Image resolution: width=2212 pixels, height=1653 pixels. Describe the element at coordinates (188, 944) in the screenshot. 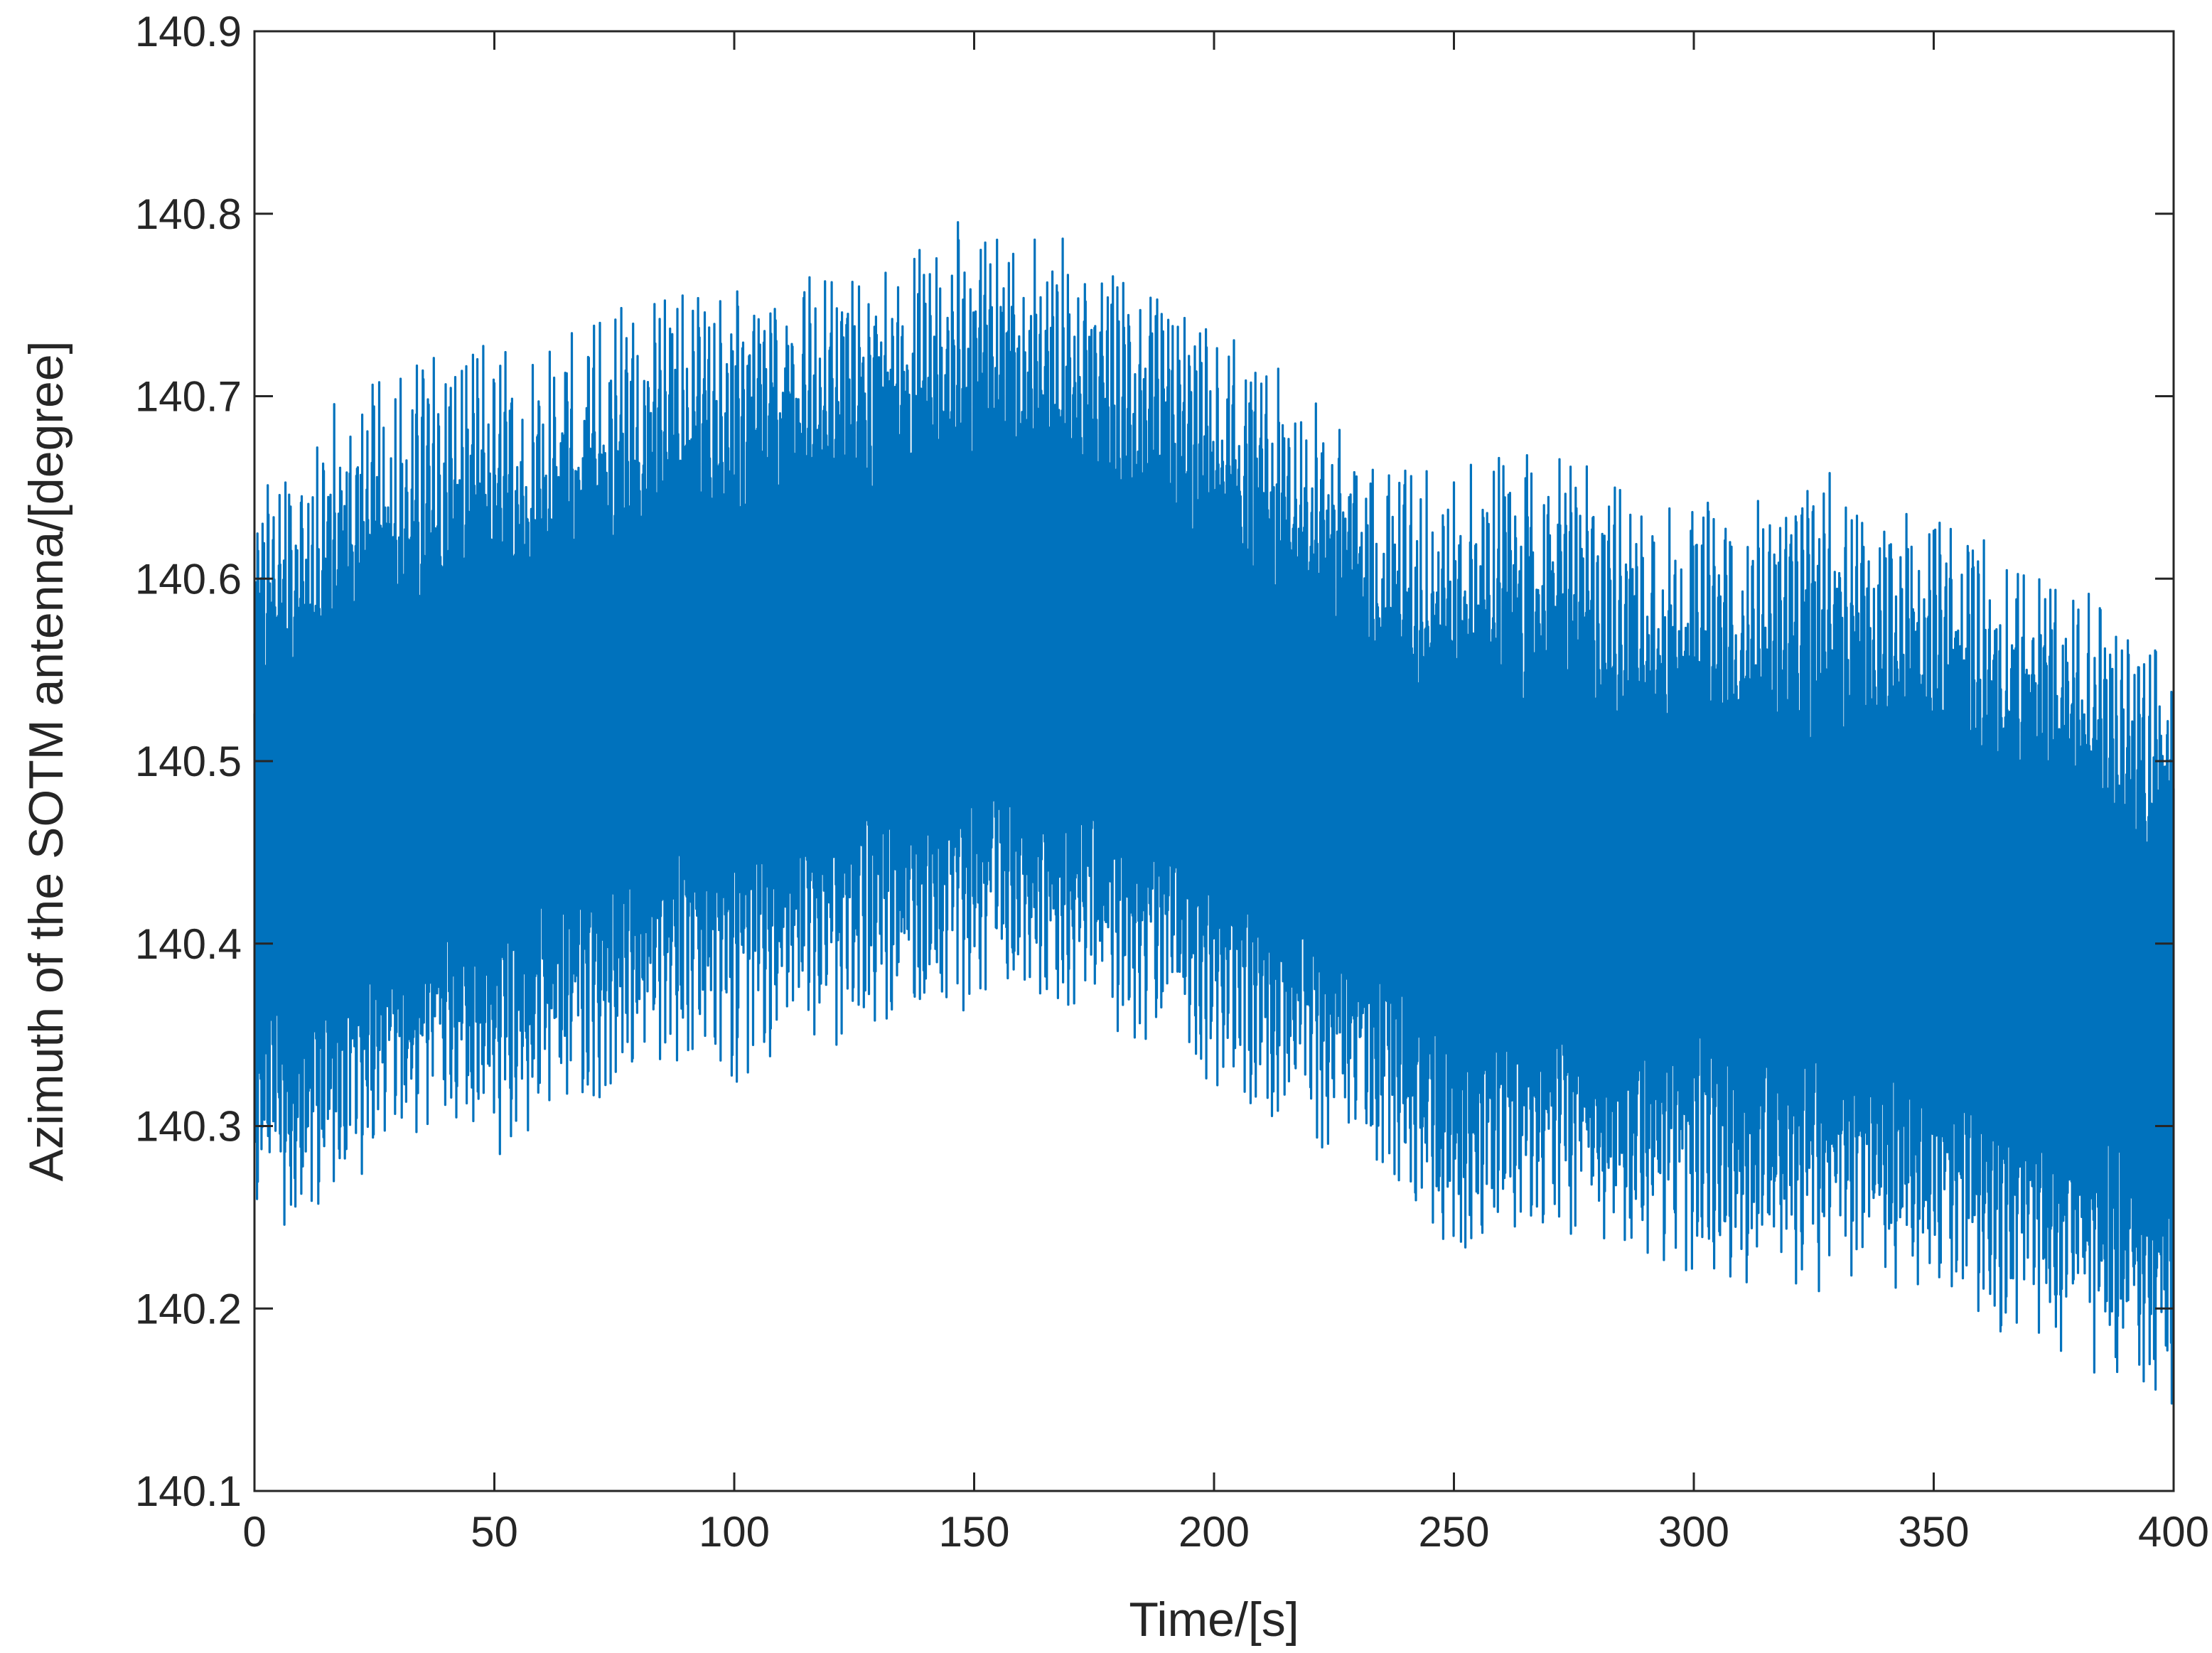

I see `y-tick-label: 140.4` at that location.